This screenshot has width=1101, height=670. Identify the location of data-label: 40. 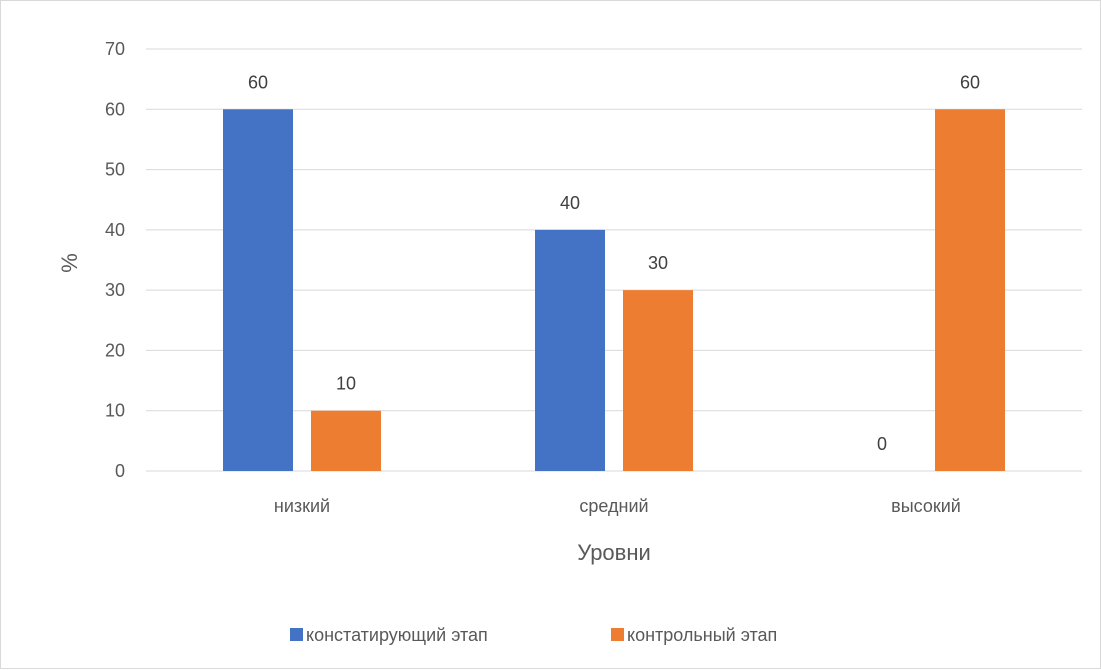
(570, 203).